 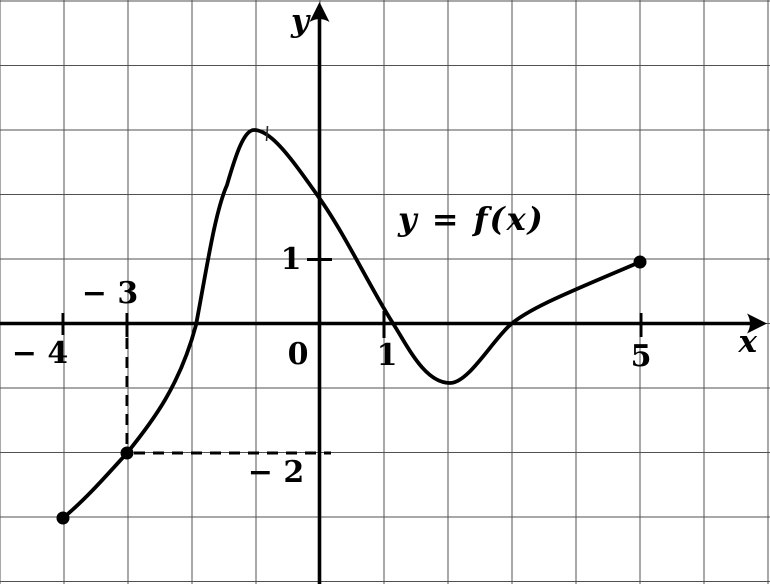 What do you see at coordinates (276, 472) in the screenshot?
I see `tick-label-y-neg2: − 2` at bounding box center [276, 472].